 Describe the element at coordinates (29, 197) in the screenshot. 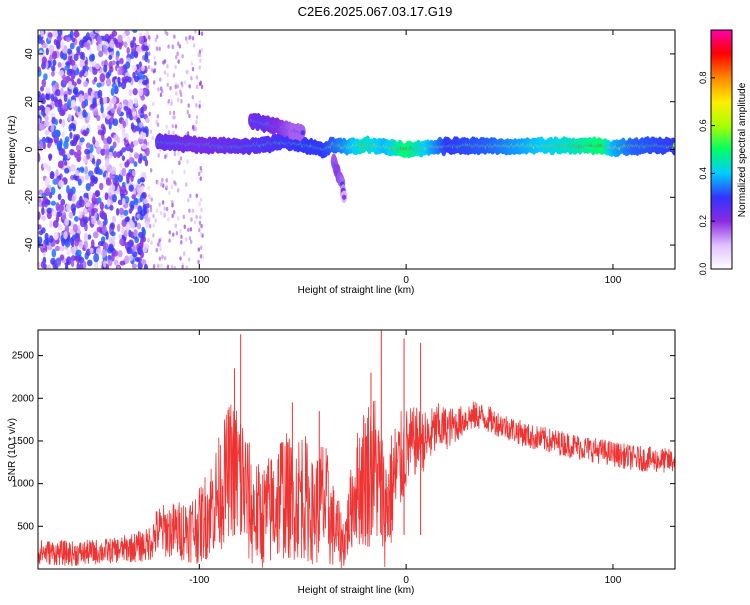

I see `spectrogram-y-tick-label: -20` at that location.